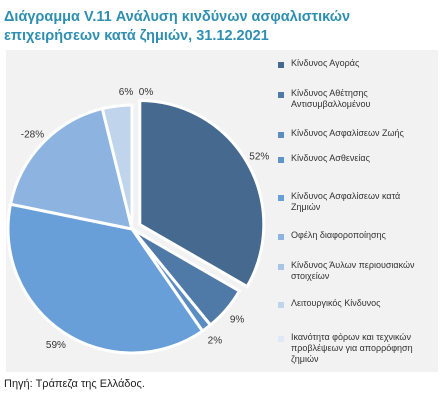 The width and height of the screenshot is (448, 407). What do you see at coordinates (325, 63) in the screenshot?
I see `legend-label: Κίνδυνος Αγοράς` at bounding box center [325, 63].